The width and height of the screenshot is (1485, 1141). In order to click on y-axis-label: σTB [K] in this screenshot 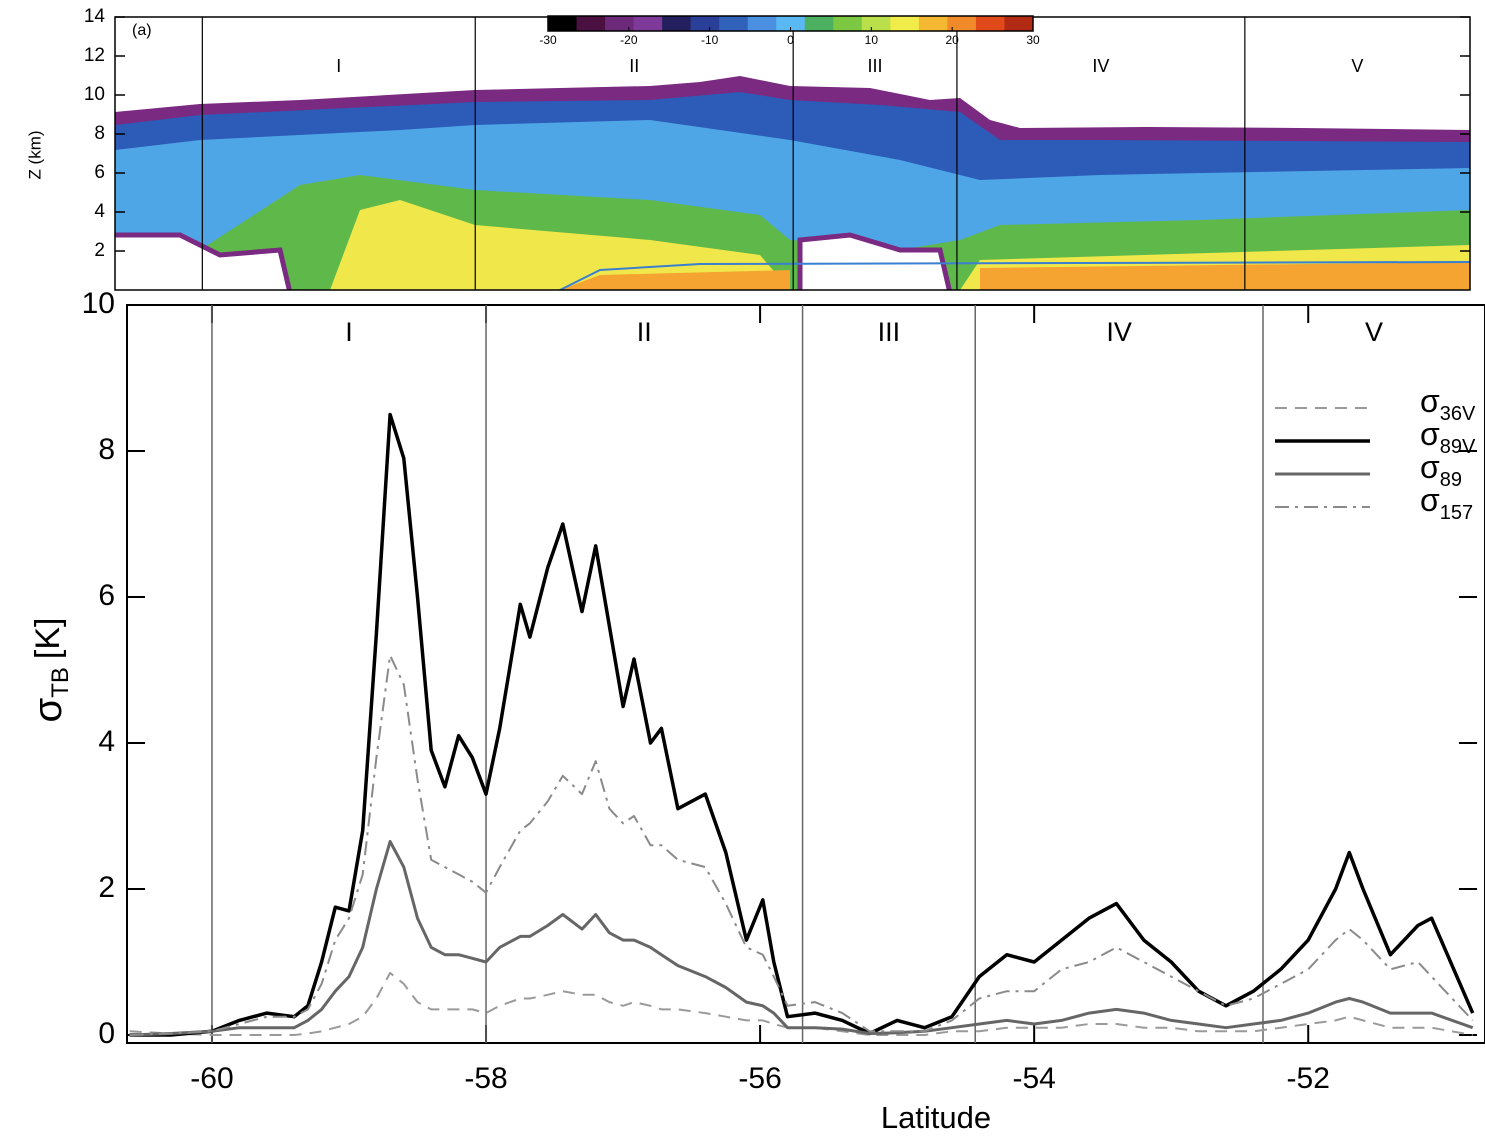, I will do `click(50, 670)`.